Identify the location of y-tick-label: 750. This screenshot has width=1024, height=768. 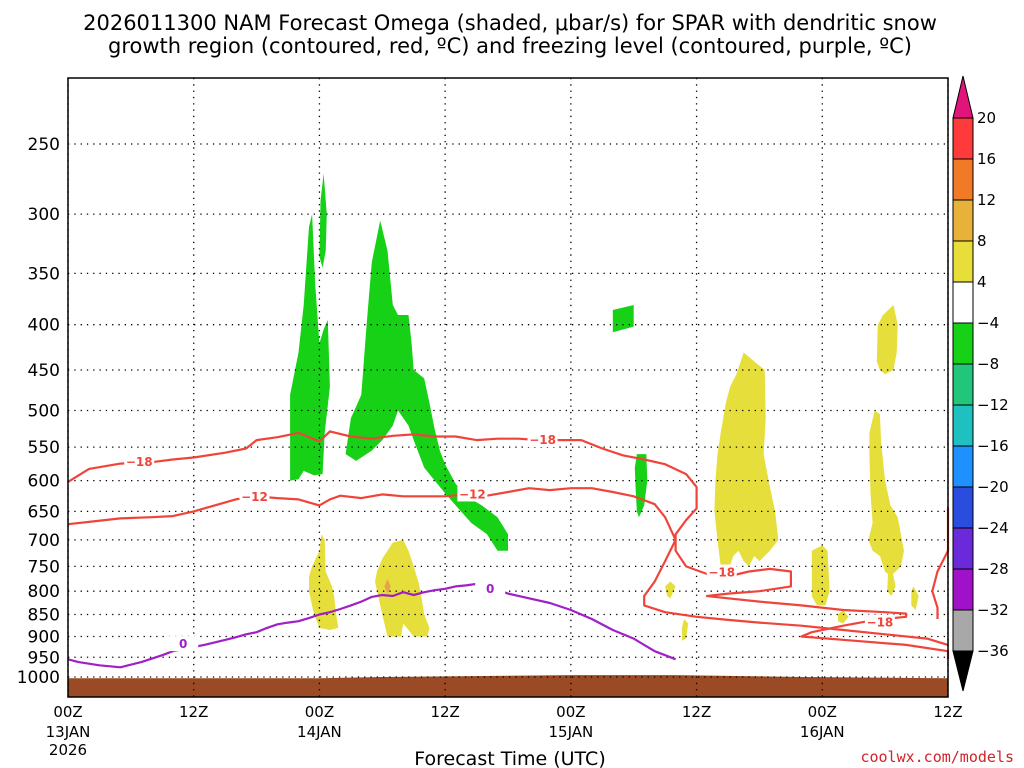
(44, 567).